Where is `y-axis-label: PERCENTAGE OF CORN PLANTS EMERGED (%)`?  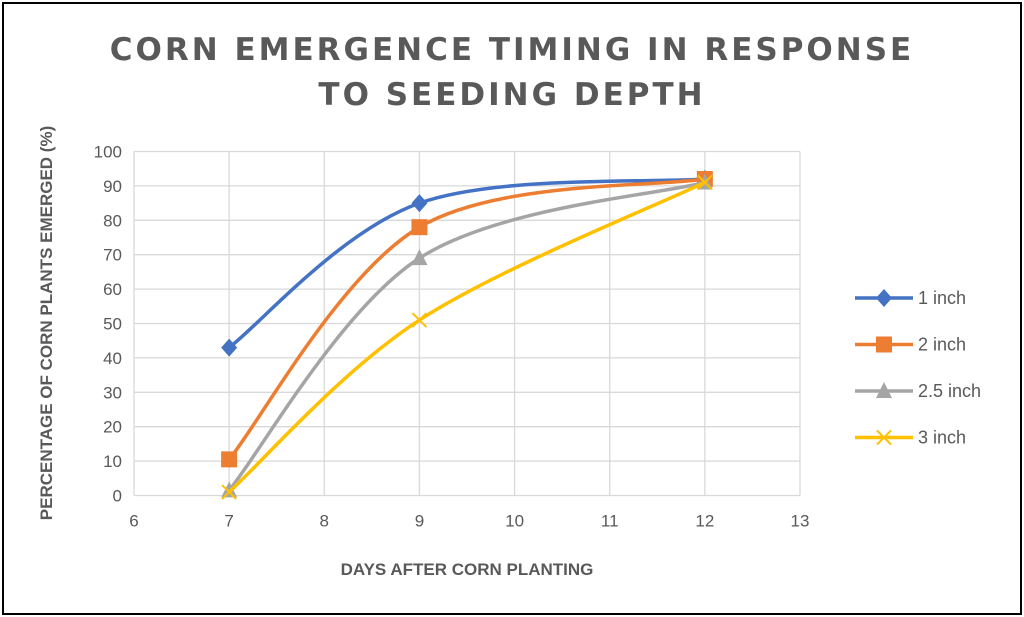 y-axis-label: PERCENTAGE OF CORN PLANTS EMERGED (%) is located at coordinates (46, 323).